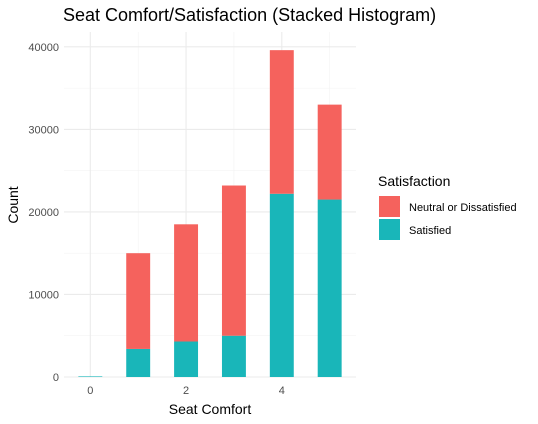 The width and height of the screenshot is (538, 424). I want to click on legend-swatch-satisfied, so click(389, 229).